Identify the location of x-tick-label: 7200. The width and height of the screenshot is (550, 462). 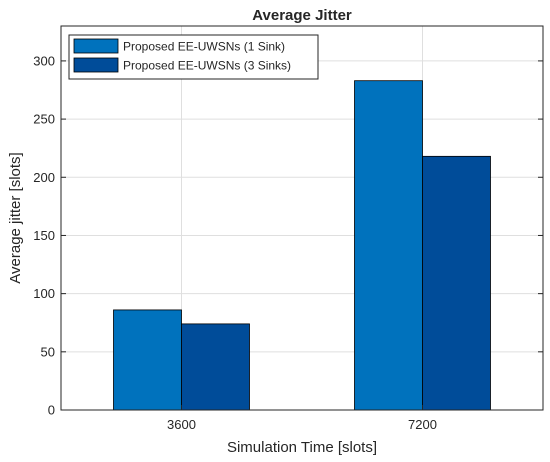
(422, 424).